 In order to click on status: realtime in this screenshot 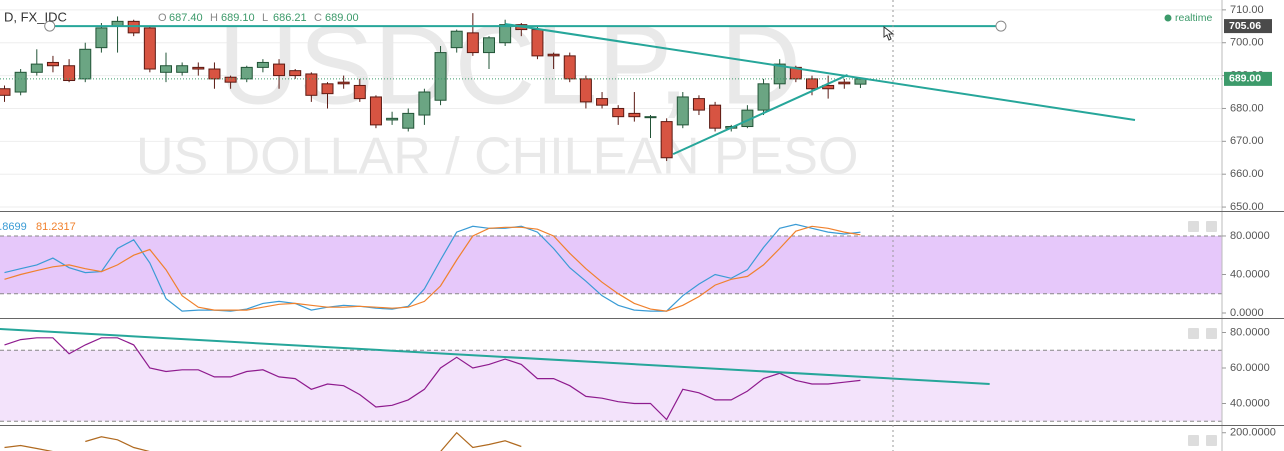, I will do `click(1194, 18)`.